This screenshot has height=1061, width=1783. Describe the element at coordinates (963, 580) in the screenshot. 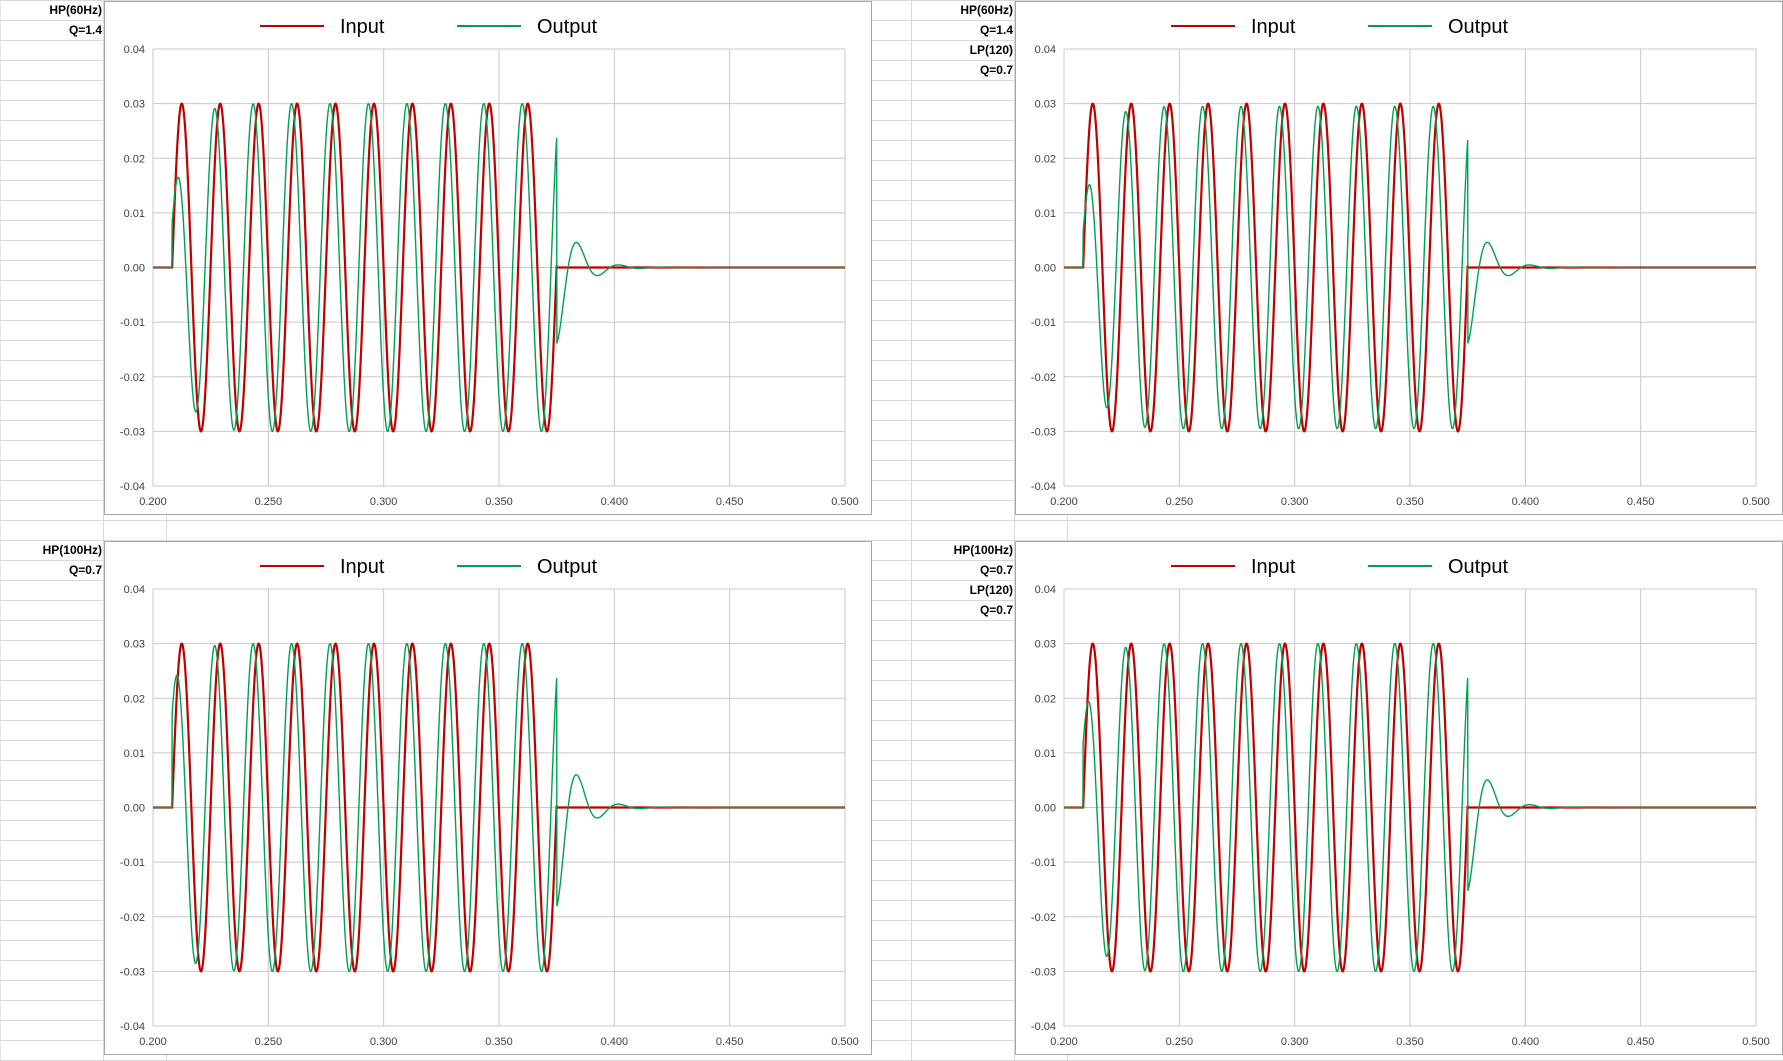

I see `filter-notes: HP(100Hz) Q=0.7 LP(120) Q=0.7` at that location.